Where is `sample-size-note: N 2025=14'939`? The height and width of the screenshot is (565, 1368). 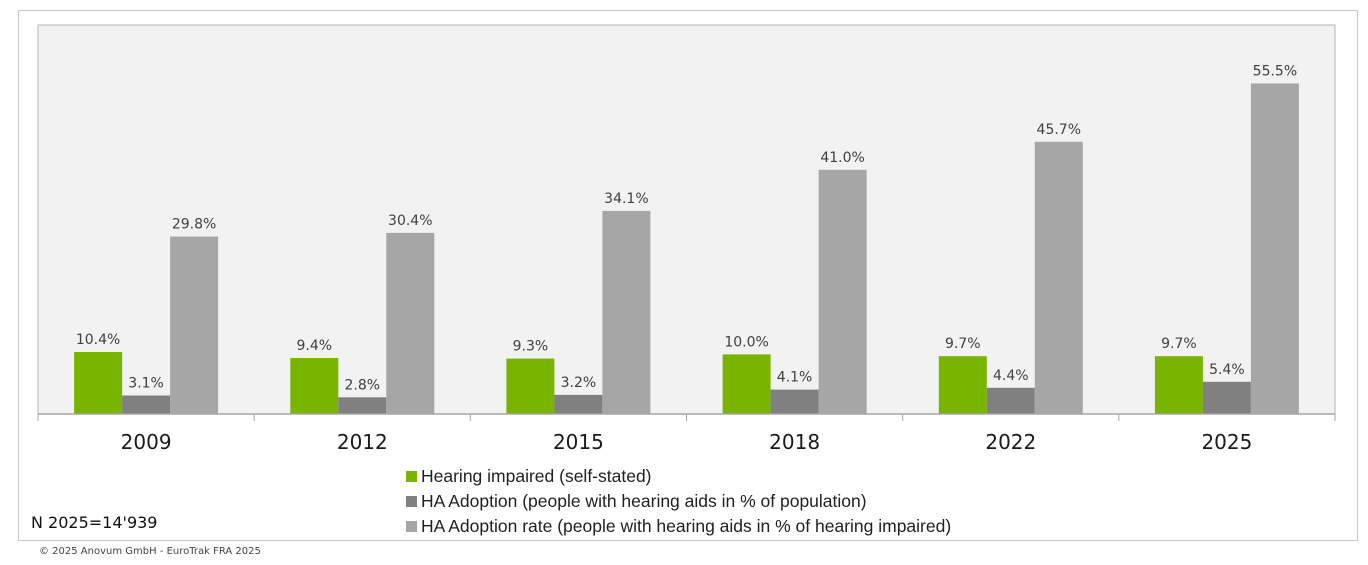
sample-size-note: N 2025=14'939 is located at coordinates (94, 522).